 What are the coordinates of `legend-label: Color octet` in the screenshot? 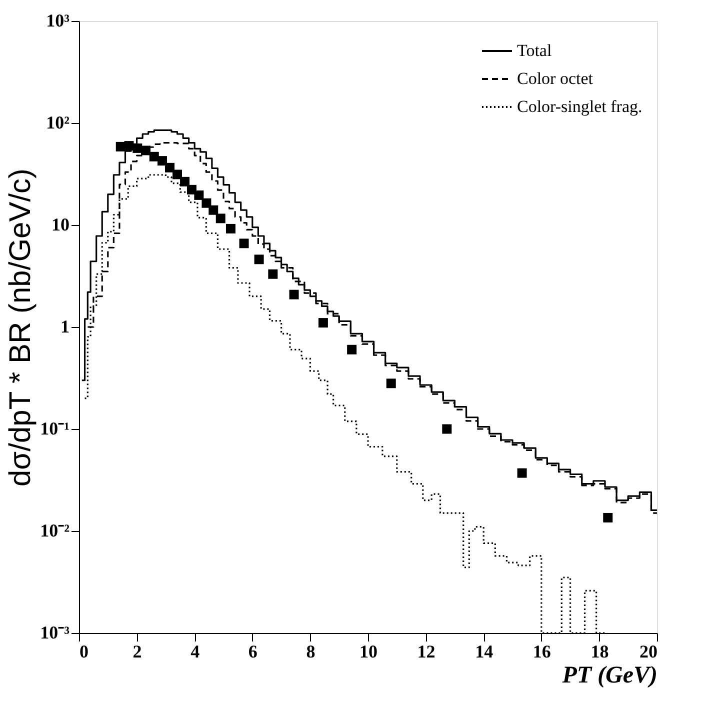 It's located at (555, 78).